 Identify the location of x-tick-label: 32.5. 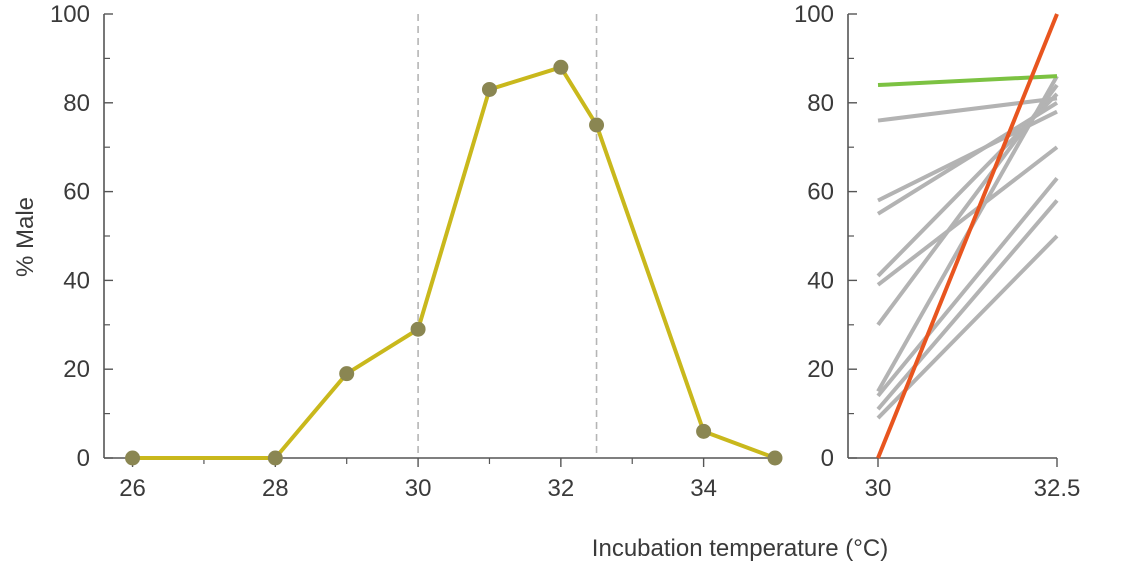
(1057, 488).